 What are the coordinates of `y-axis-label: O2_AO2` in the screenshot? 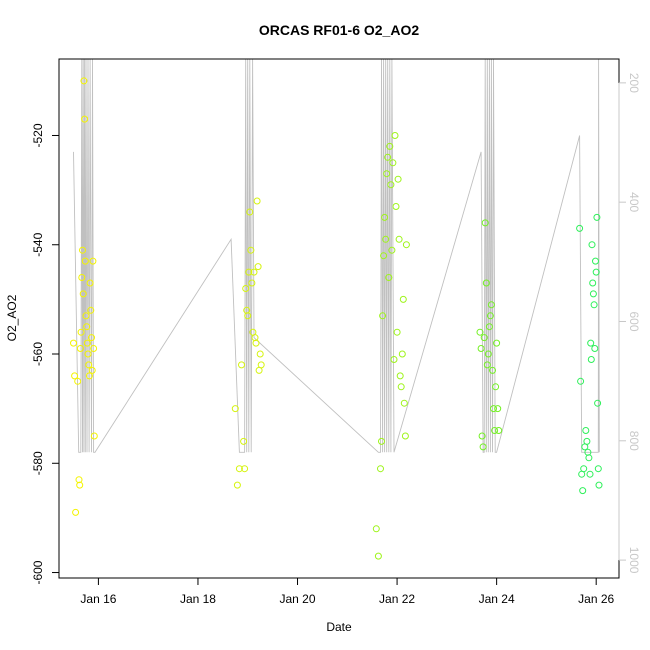 It's located at (12, 317).